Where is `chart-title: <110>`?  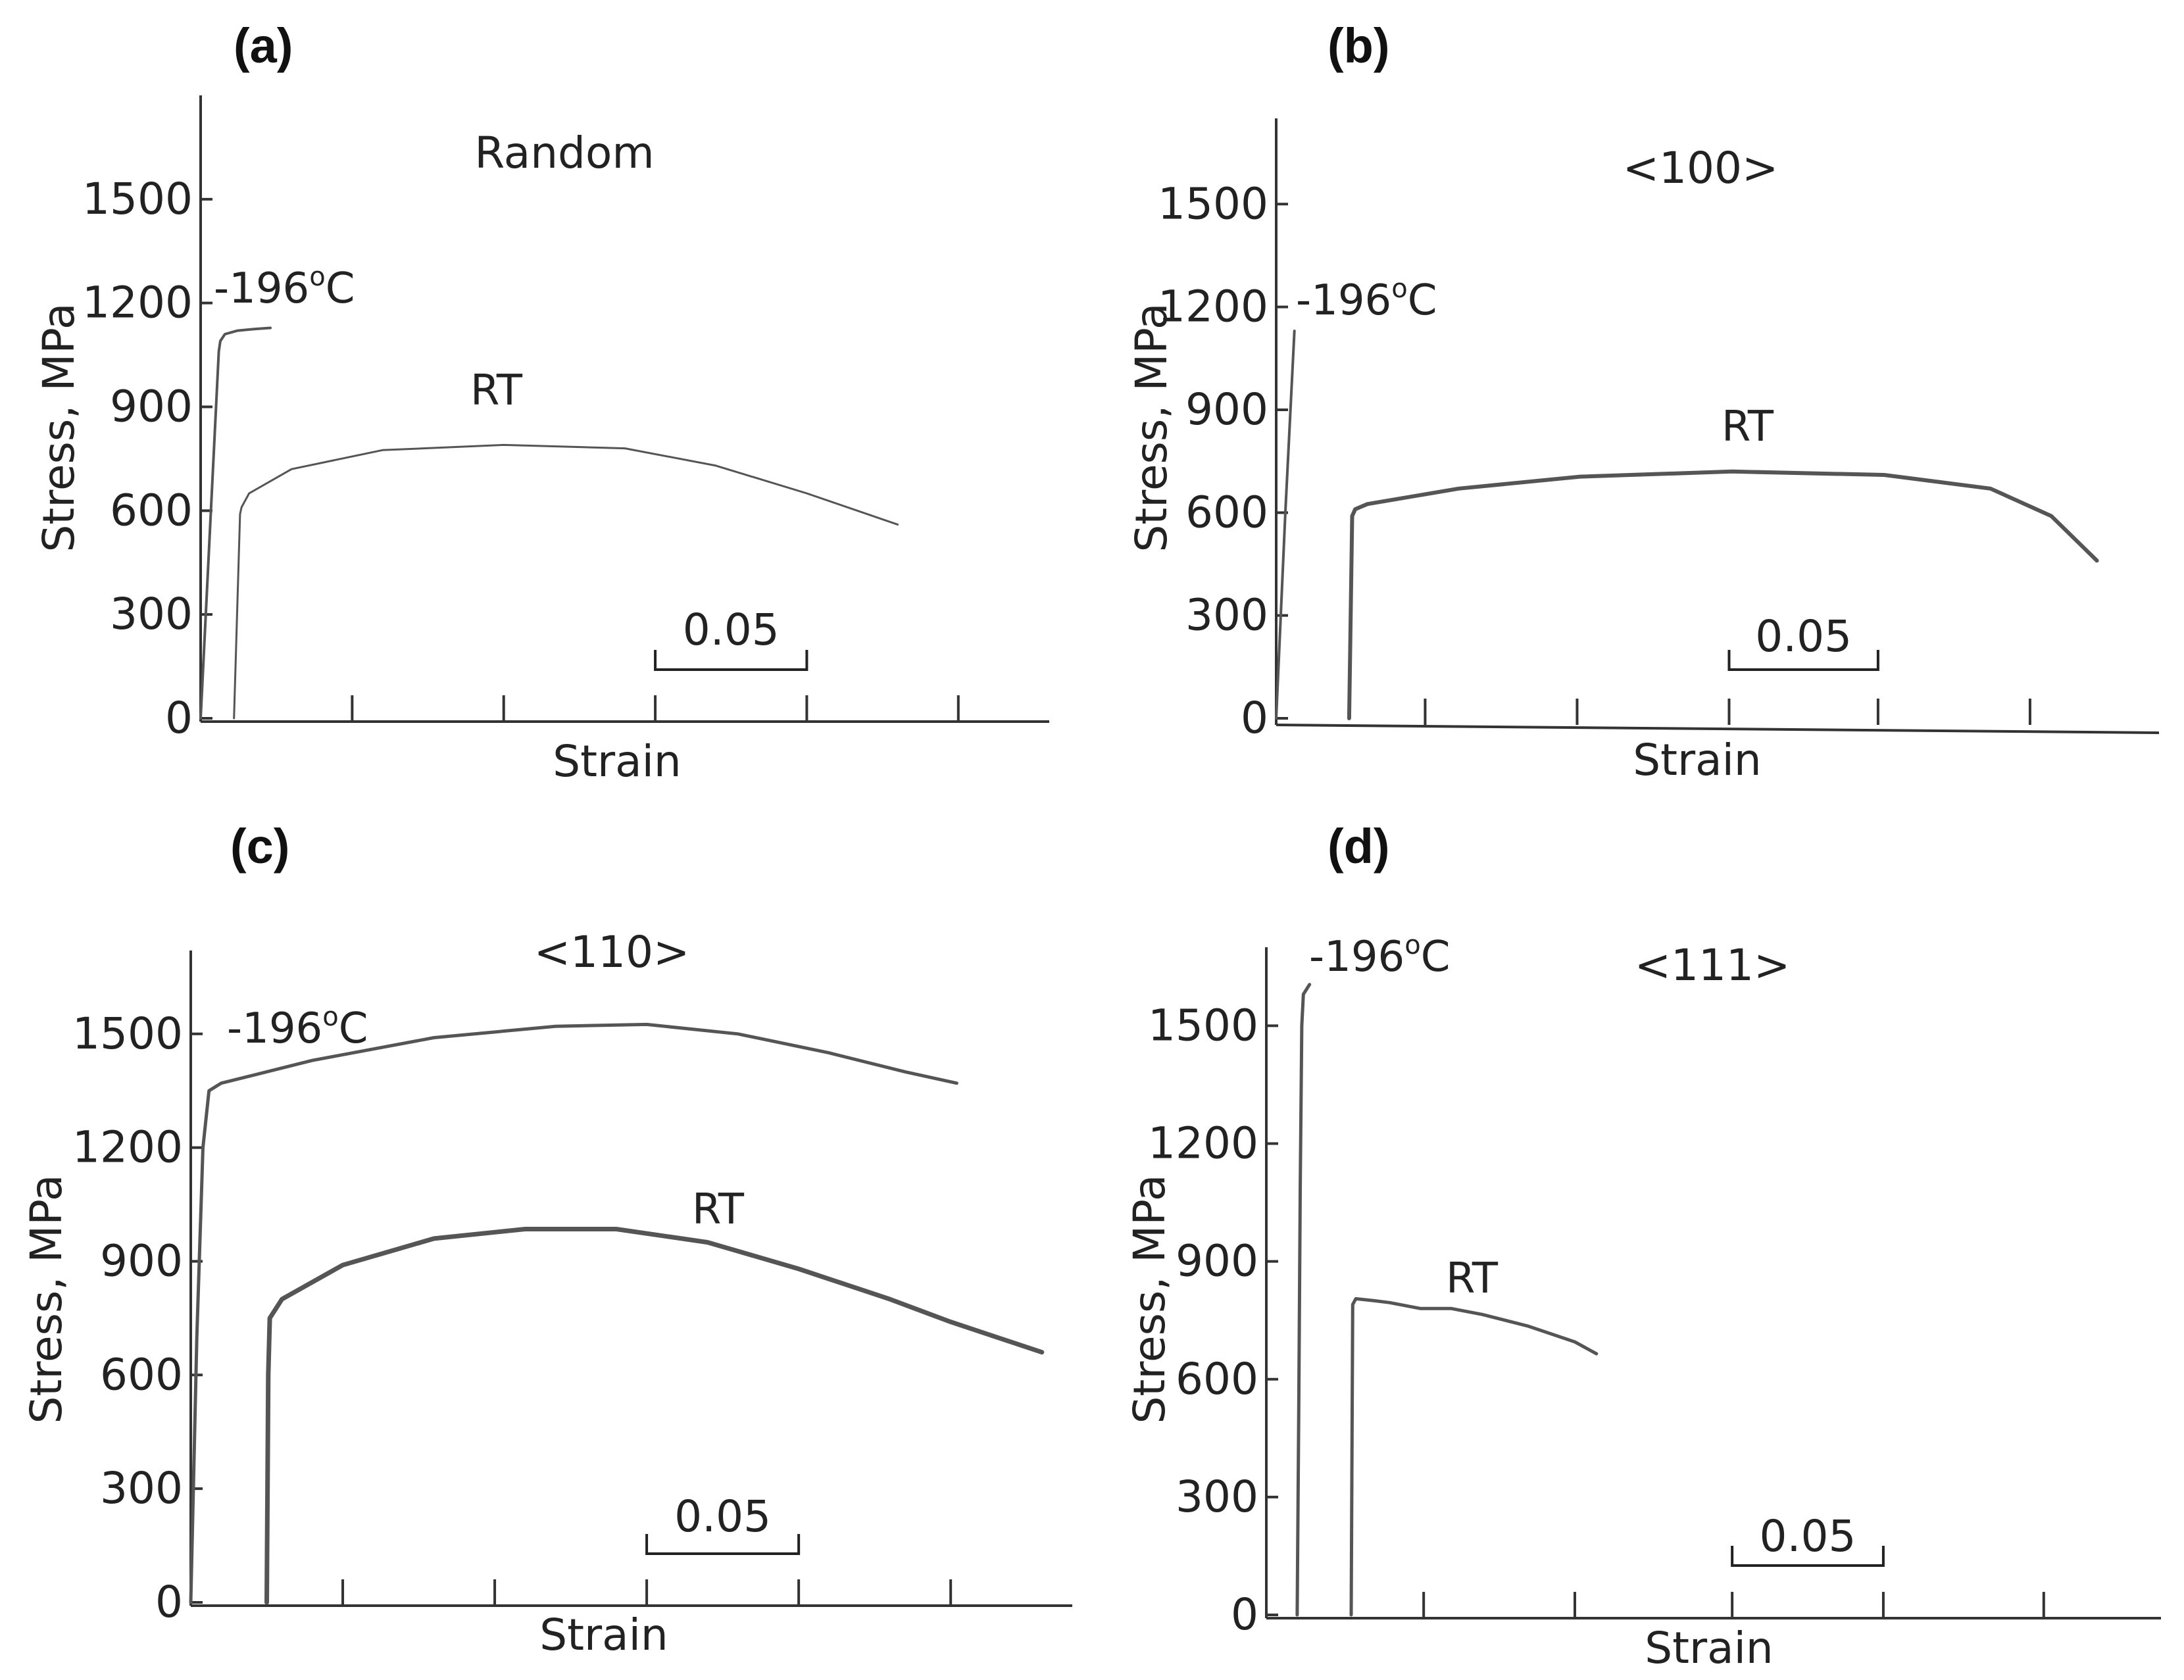 chart-title: <110> is located at coordinates (612, 952).